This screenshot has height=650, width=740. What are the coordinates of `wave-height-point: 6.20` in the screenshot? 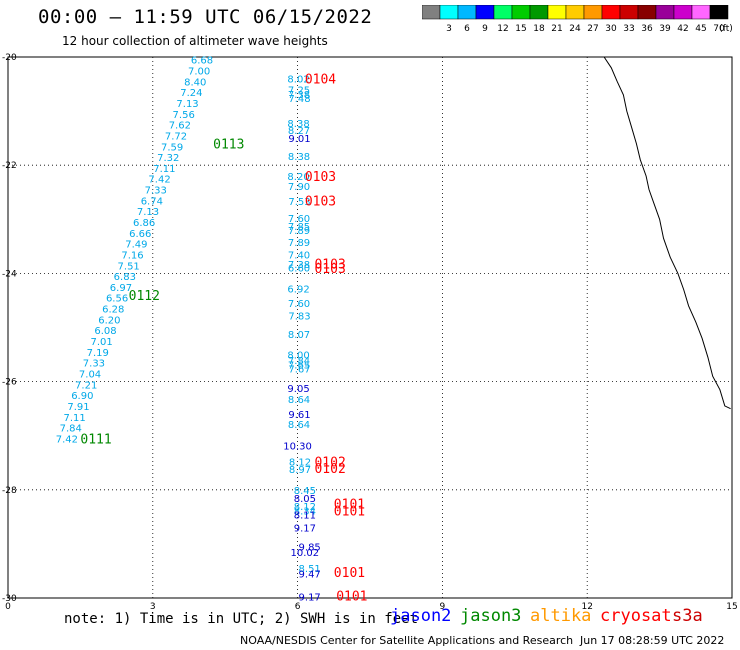 It's located at (109, 320).